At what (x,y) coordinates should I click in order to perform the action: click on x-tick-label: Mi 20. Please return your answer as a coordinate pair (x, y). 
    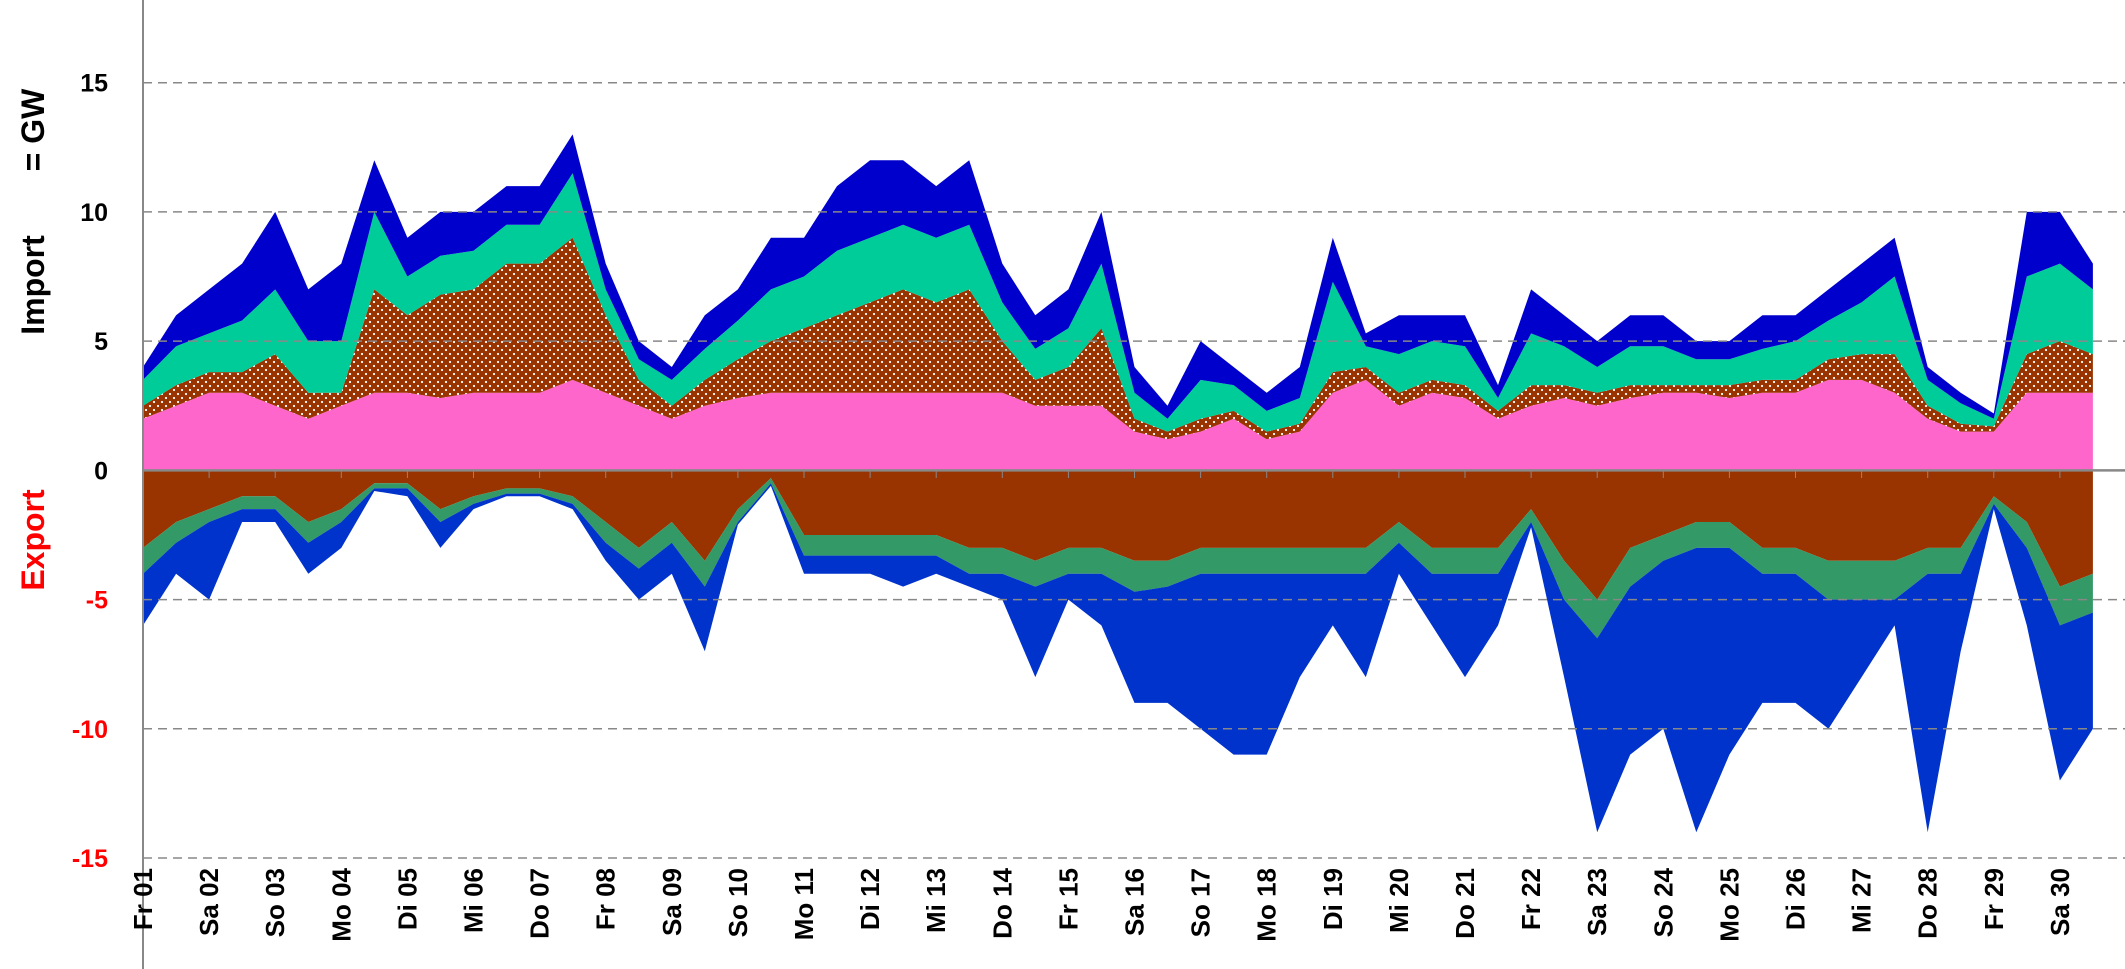
    Looking at the image, I should click on (1399, 900).